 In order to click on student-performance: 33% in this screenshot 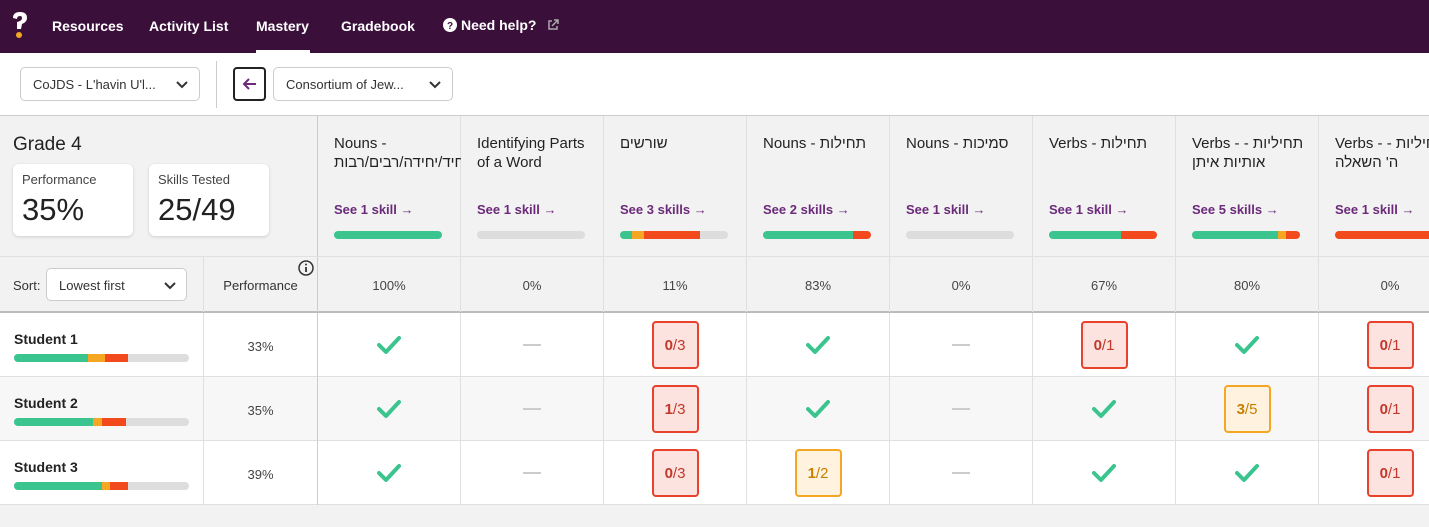, I will do `click(260, 345)`.